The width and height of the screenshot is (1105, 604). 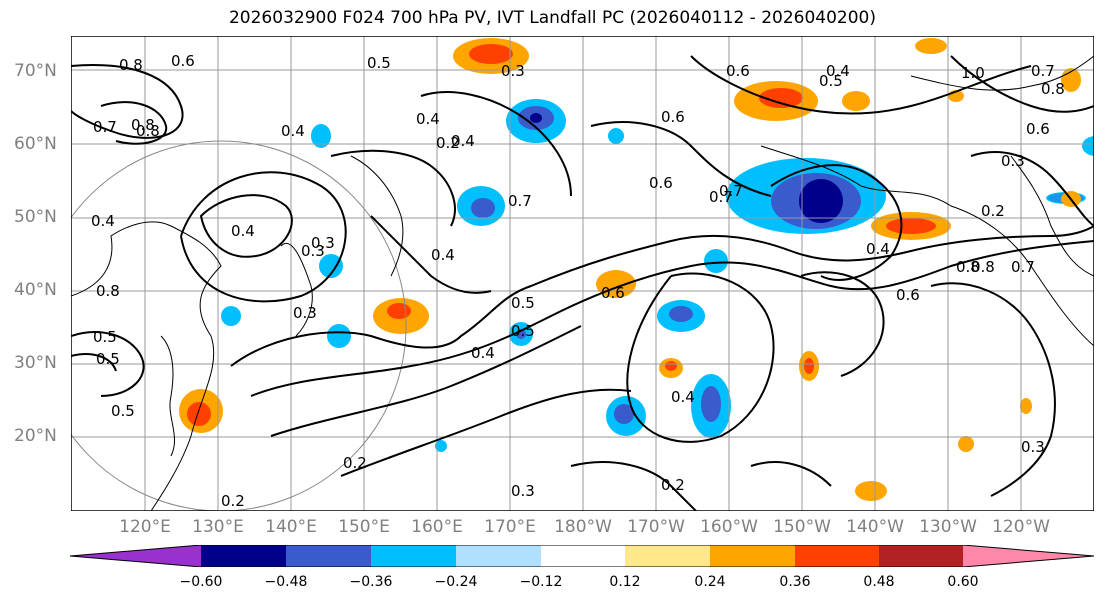 I want to click on colorbar, so click(x=582, y=556).